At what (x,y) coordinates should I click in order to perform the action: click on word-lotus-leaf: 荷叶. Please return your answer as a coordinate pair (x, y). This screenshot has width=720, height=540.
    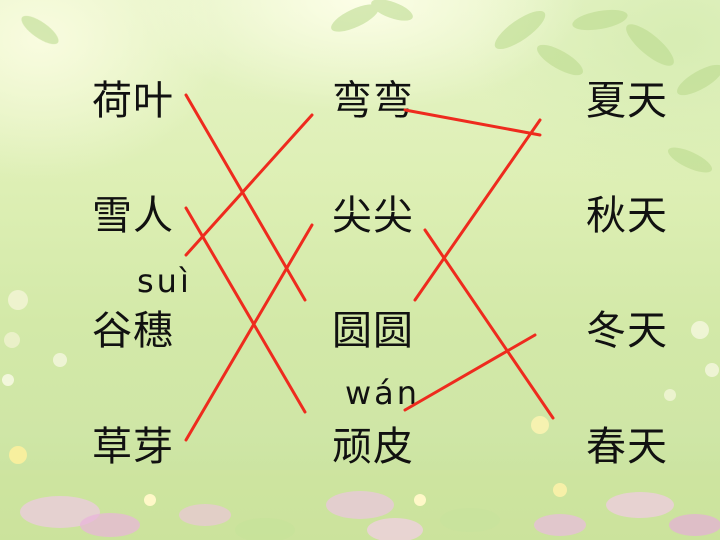
    Looking at the image, I should click on (133, 101).